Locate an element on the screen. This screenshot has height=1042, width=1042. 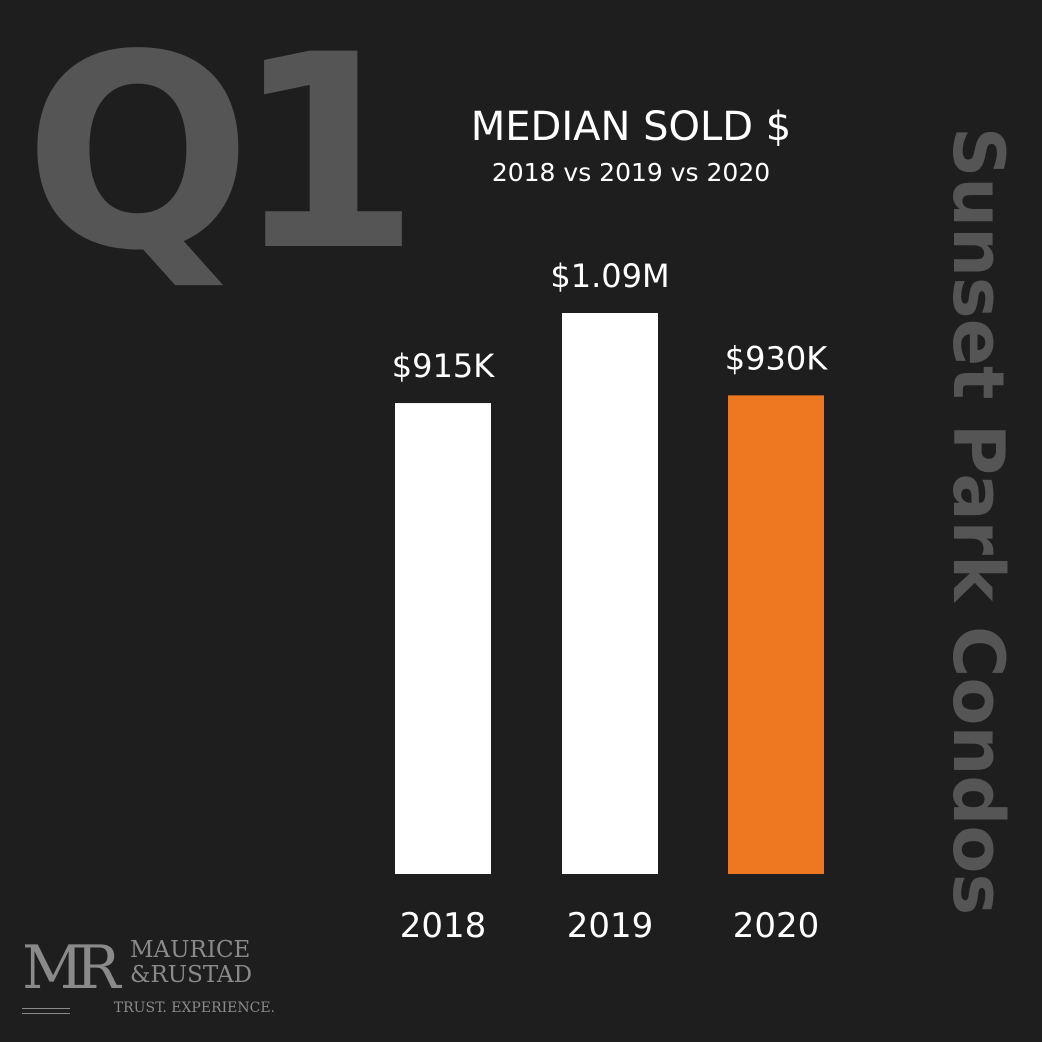
chart-subtitle: 2018 vs 2019 vs 2020 is located at coordinates (631, 172).